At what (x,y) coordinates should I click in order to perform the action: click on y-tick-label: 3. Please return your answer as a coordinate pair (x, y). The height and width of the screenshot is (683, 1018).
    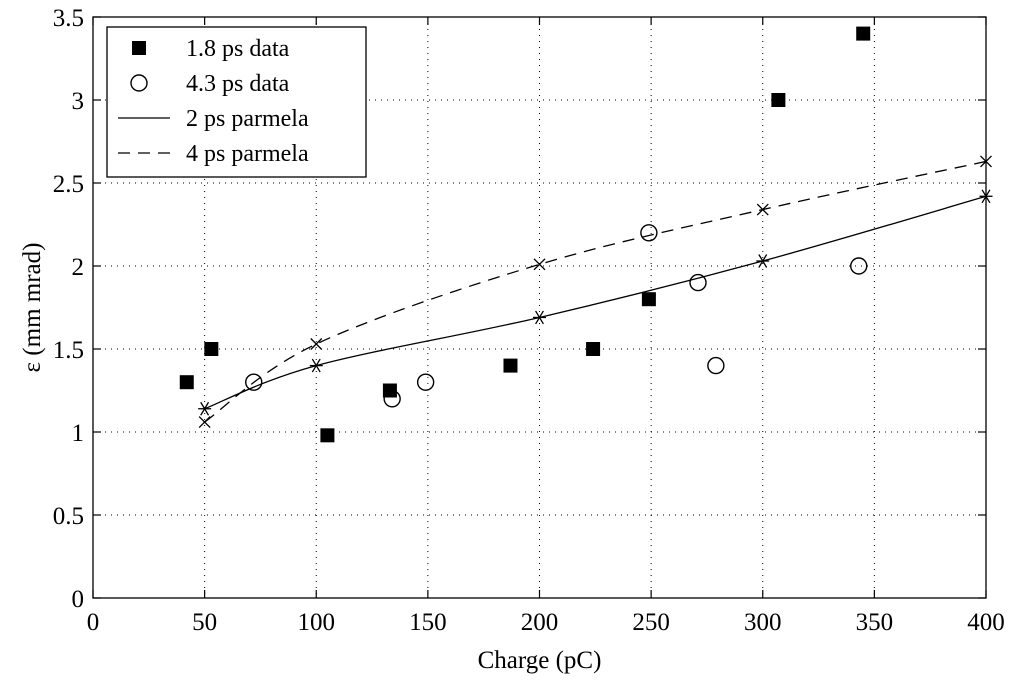
    Looking at the image, I should click on (78, 101).